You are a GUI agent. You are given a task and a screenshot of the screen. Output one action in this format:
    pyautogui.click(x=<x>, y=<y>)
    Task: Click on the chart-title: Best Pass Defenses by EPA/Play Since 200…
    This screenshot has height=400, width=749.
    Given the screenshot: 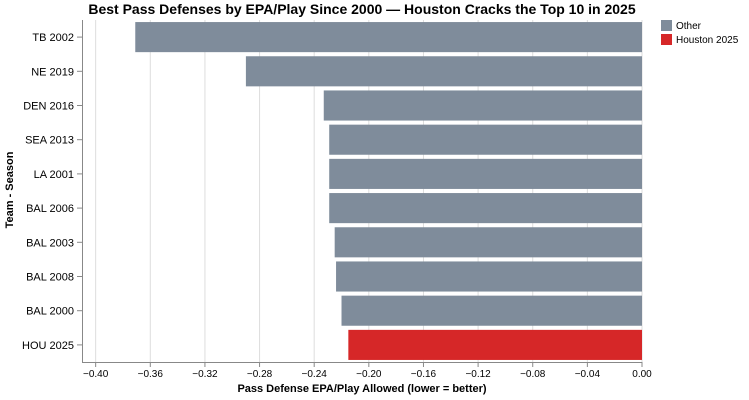 What is the action you would take?
    pyautogui.click(x=361, y=9)
    